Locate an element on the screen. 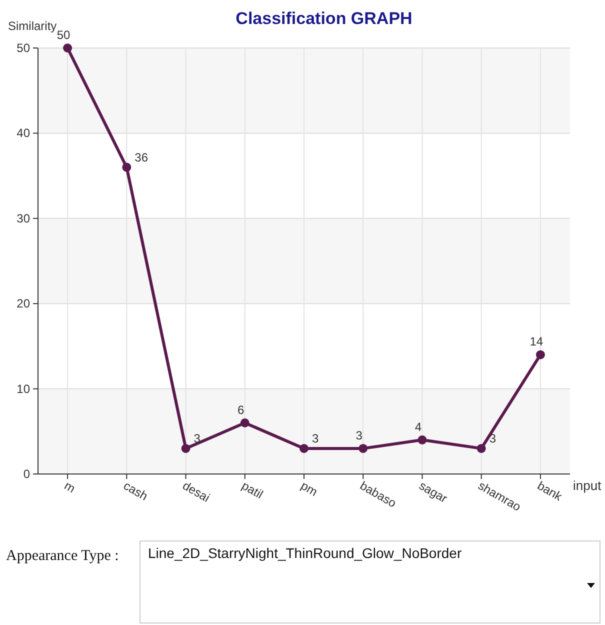  x-tick-label: patil is located at coordinates (252, 490).